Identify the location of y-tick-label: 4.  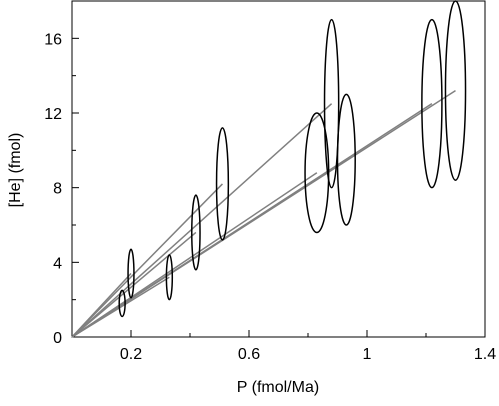
(57, 263).